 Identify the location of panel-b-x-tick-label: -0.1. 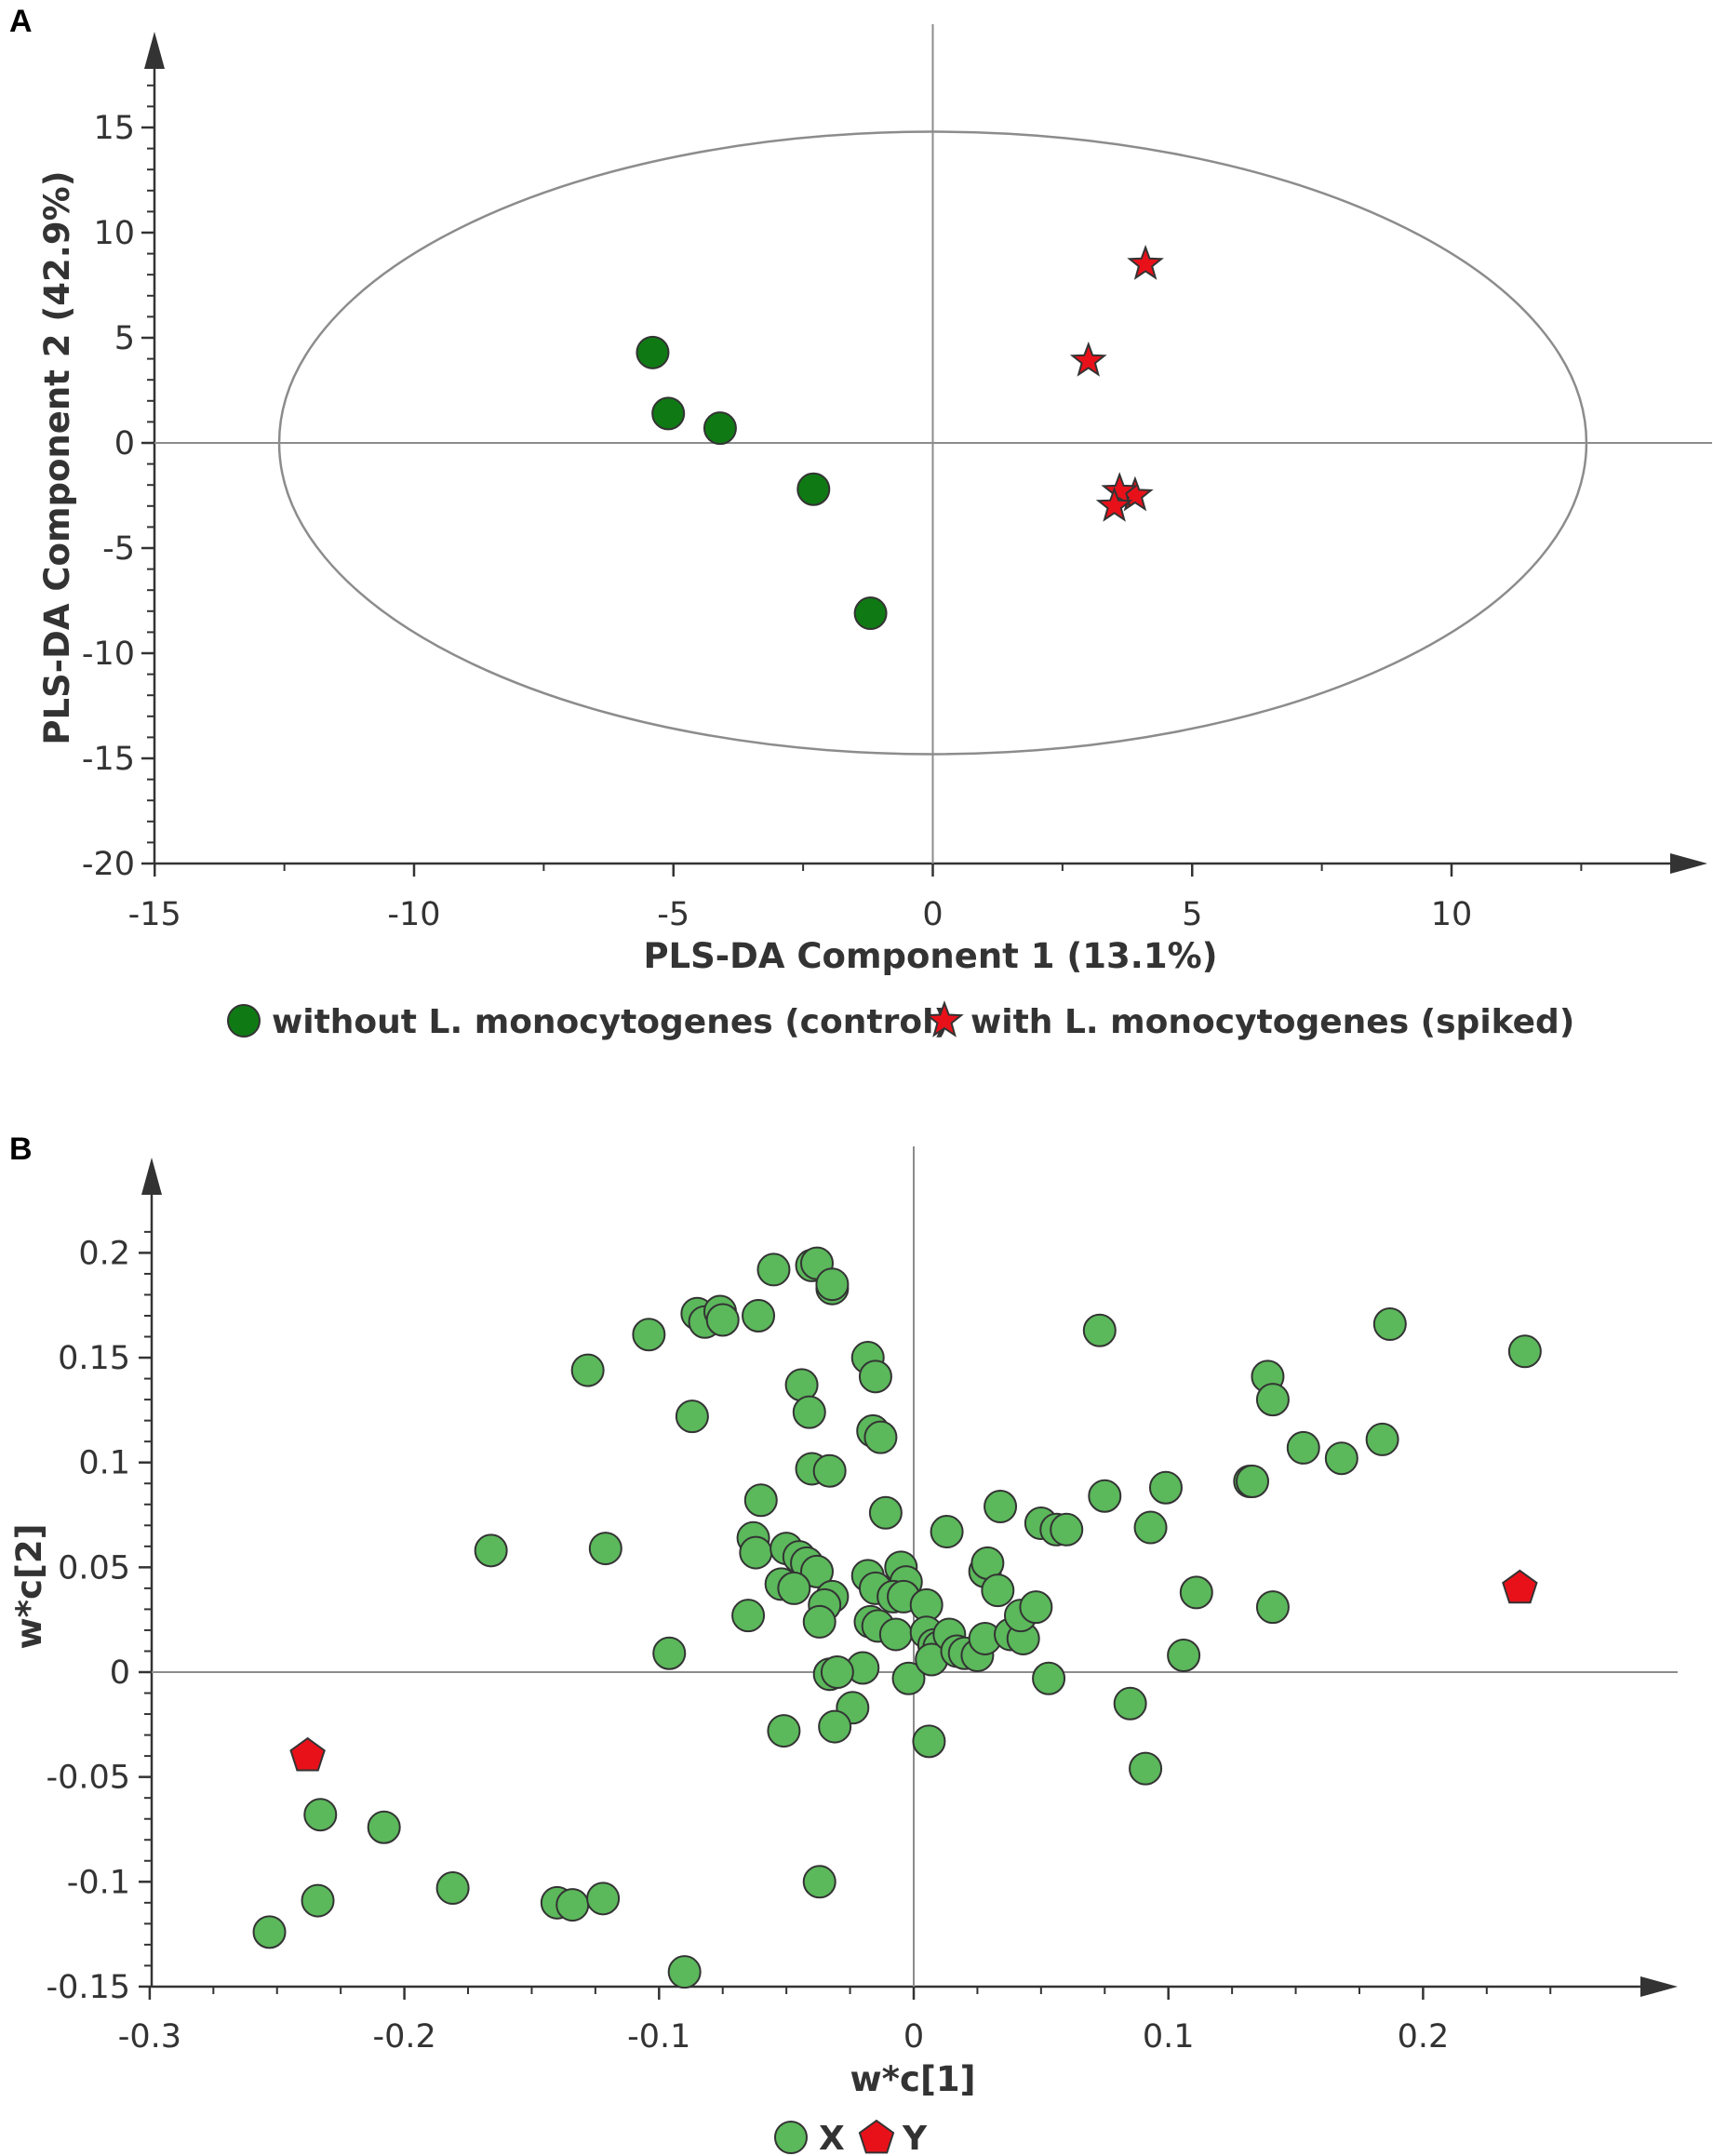
(658, 2037).